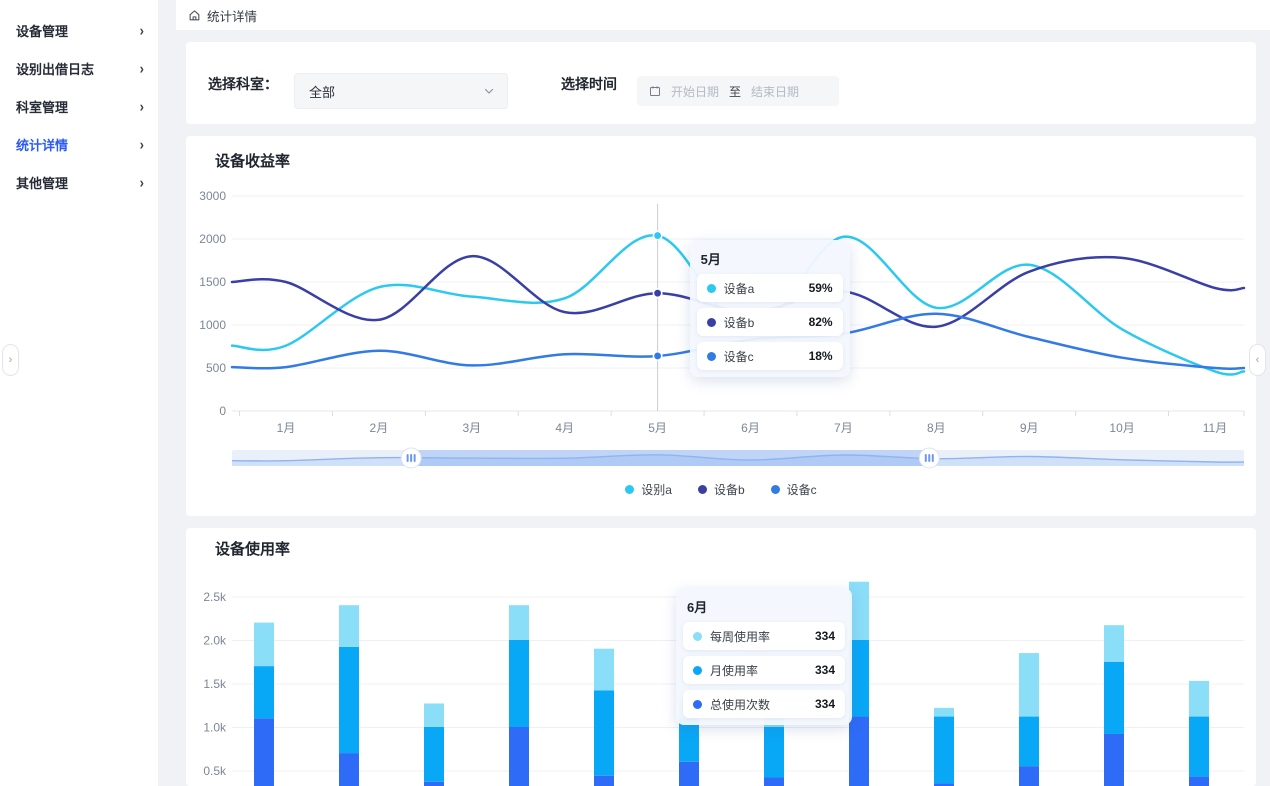 This screenshot has height=786, width=1270. Describe the element at coordinates (194, 15) in the screenshot. I see `home-icon` at that location.